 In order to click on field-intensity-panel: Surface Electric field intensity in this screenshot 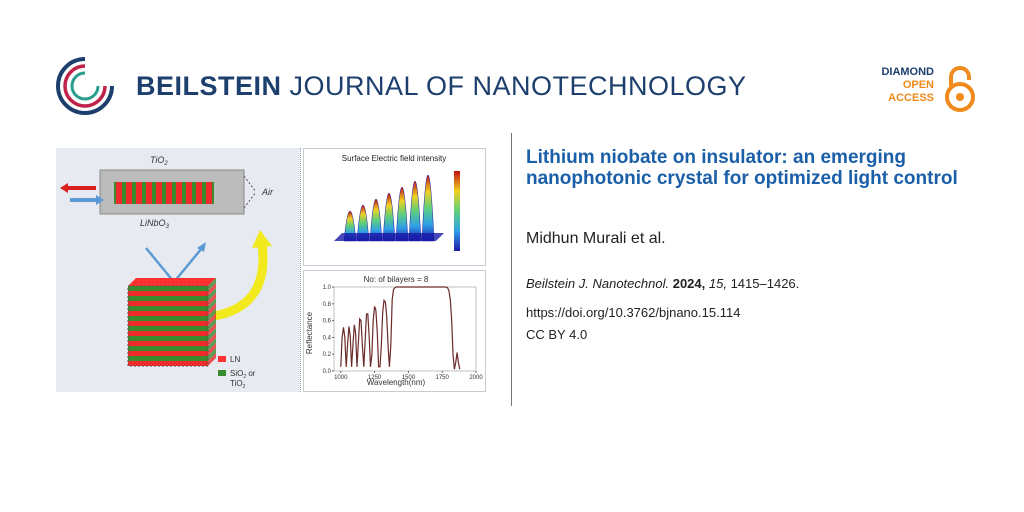, I will do `click(394, 207)`.